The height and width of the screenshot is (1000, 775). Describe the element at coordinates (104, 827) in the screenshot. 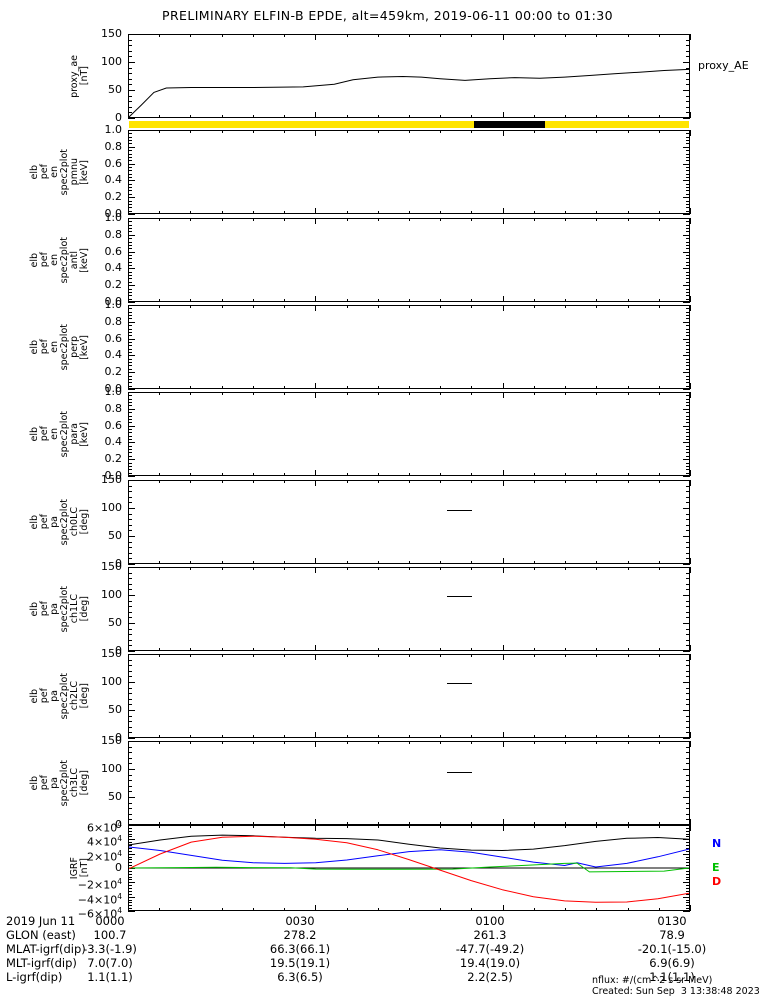

I see `ytick-label: 6×10⁴` at that location.